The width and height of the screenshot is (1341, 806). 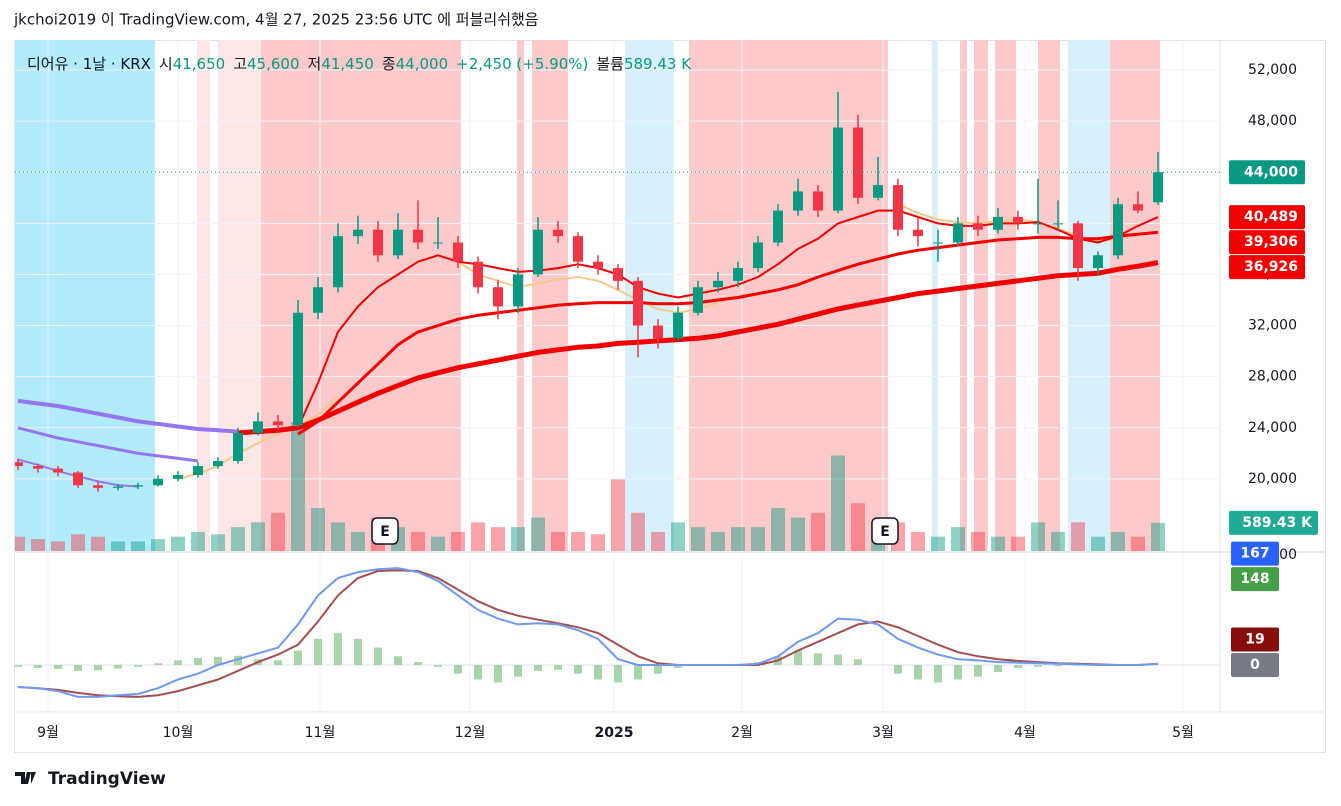 I want to click on signal-line, so click(x=588, y=633).